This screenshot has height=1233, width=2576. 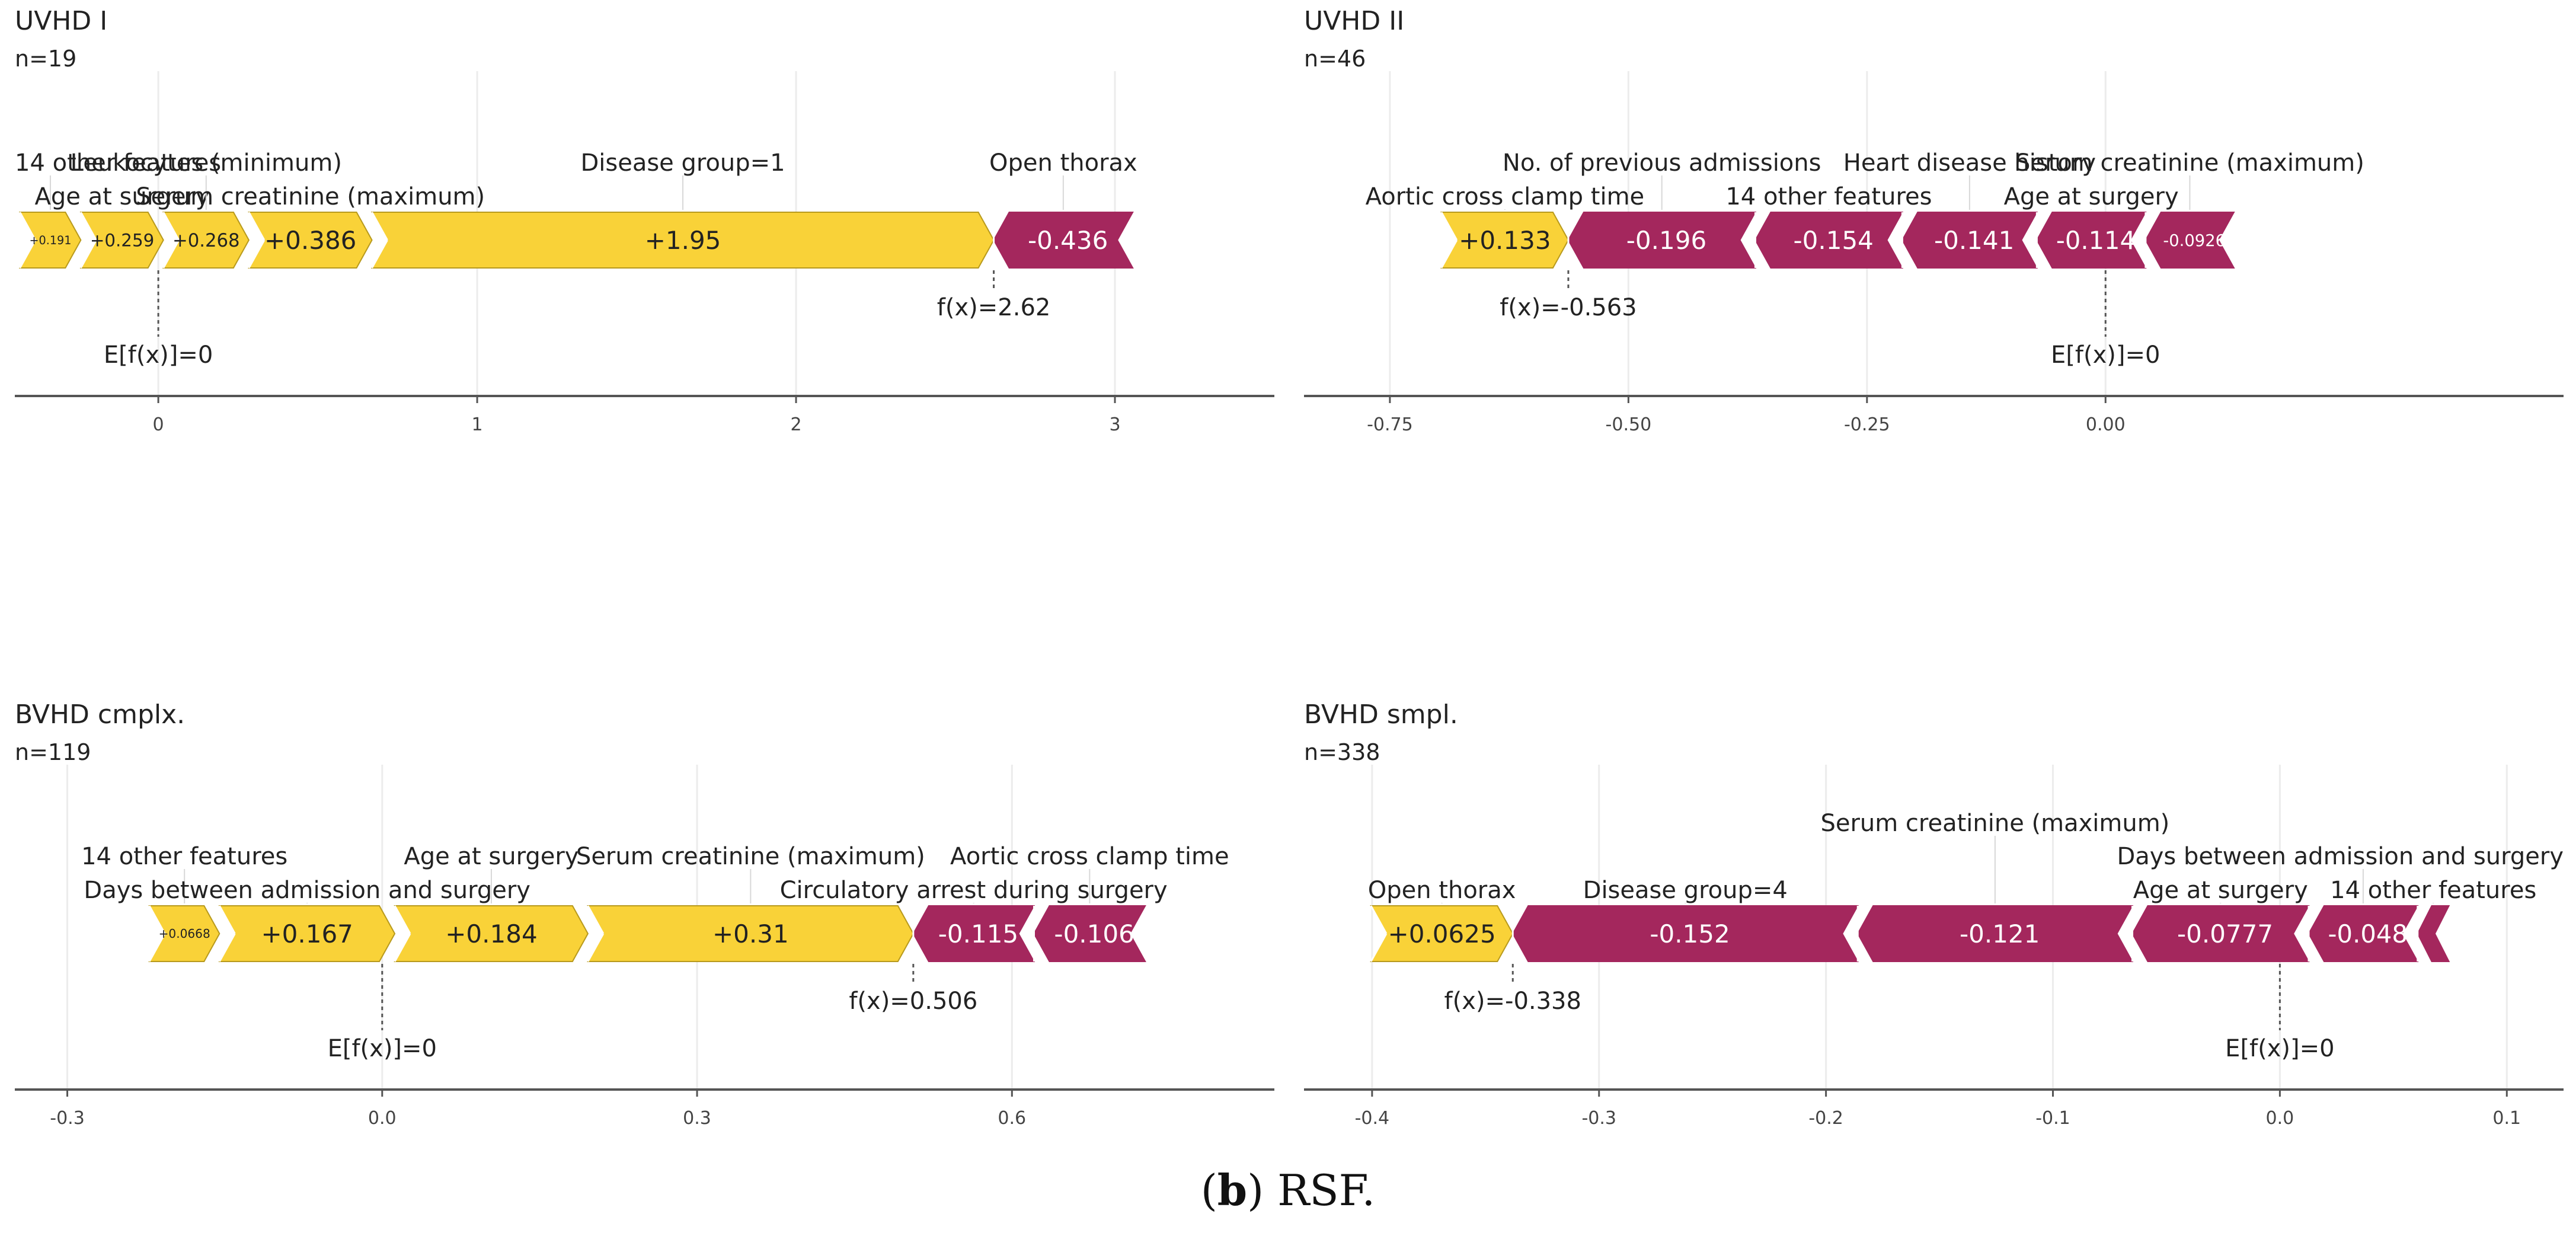 What do you see at coordinates (2106, 425) in the screenshot?
I see `x-tick-label: 0.00` at bounding box center [2106, 425].